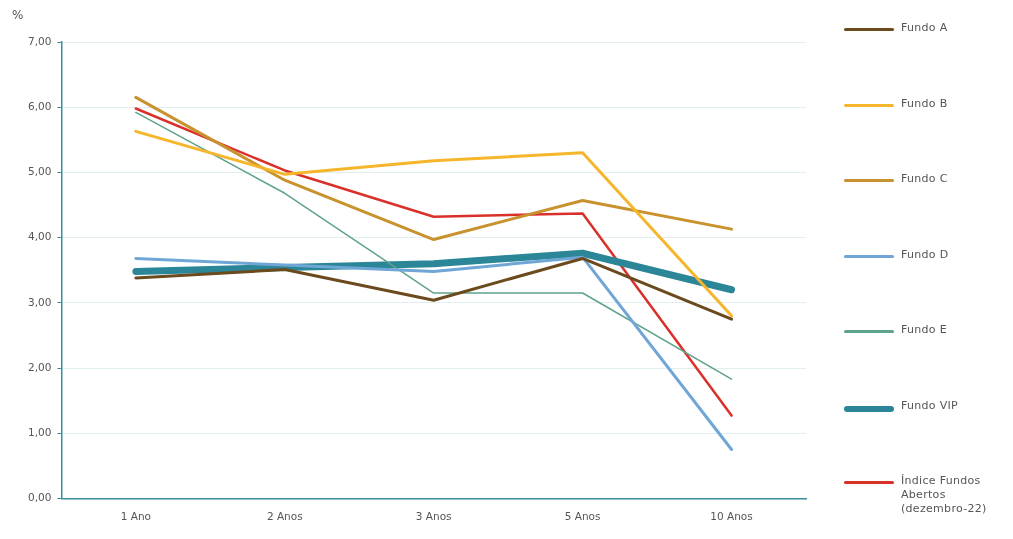  Describe the element at coordinates (924, 330) in the screenshot. I see `legend-label: Fundo E` at that location.